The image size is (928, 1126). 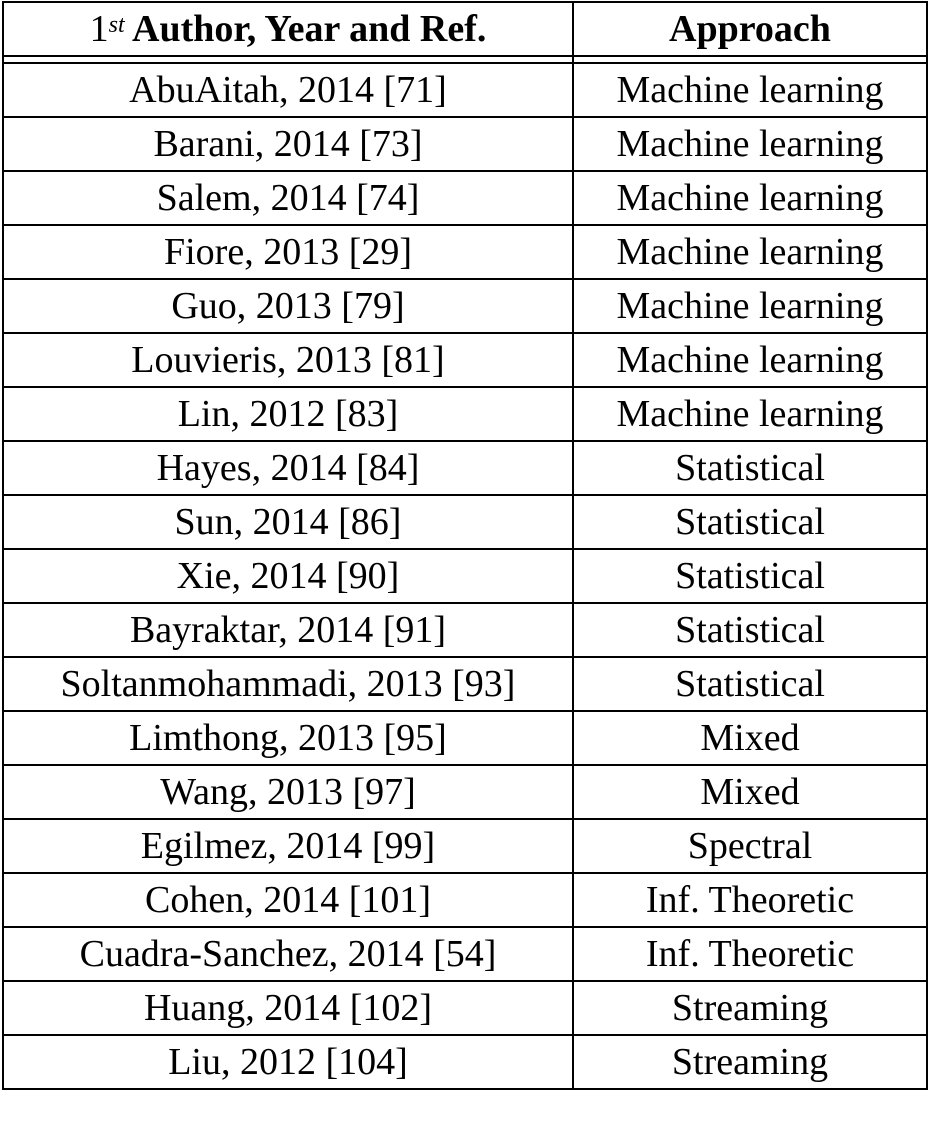 I want to click on table-row: Xie, 2014 [90] Statistical, so click(x=465, y=576).